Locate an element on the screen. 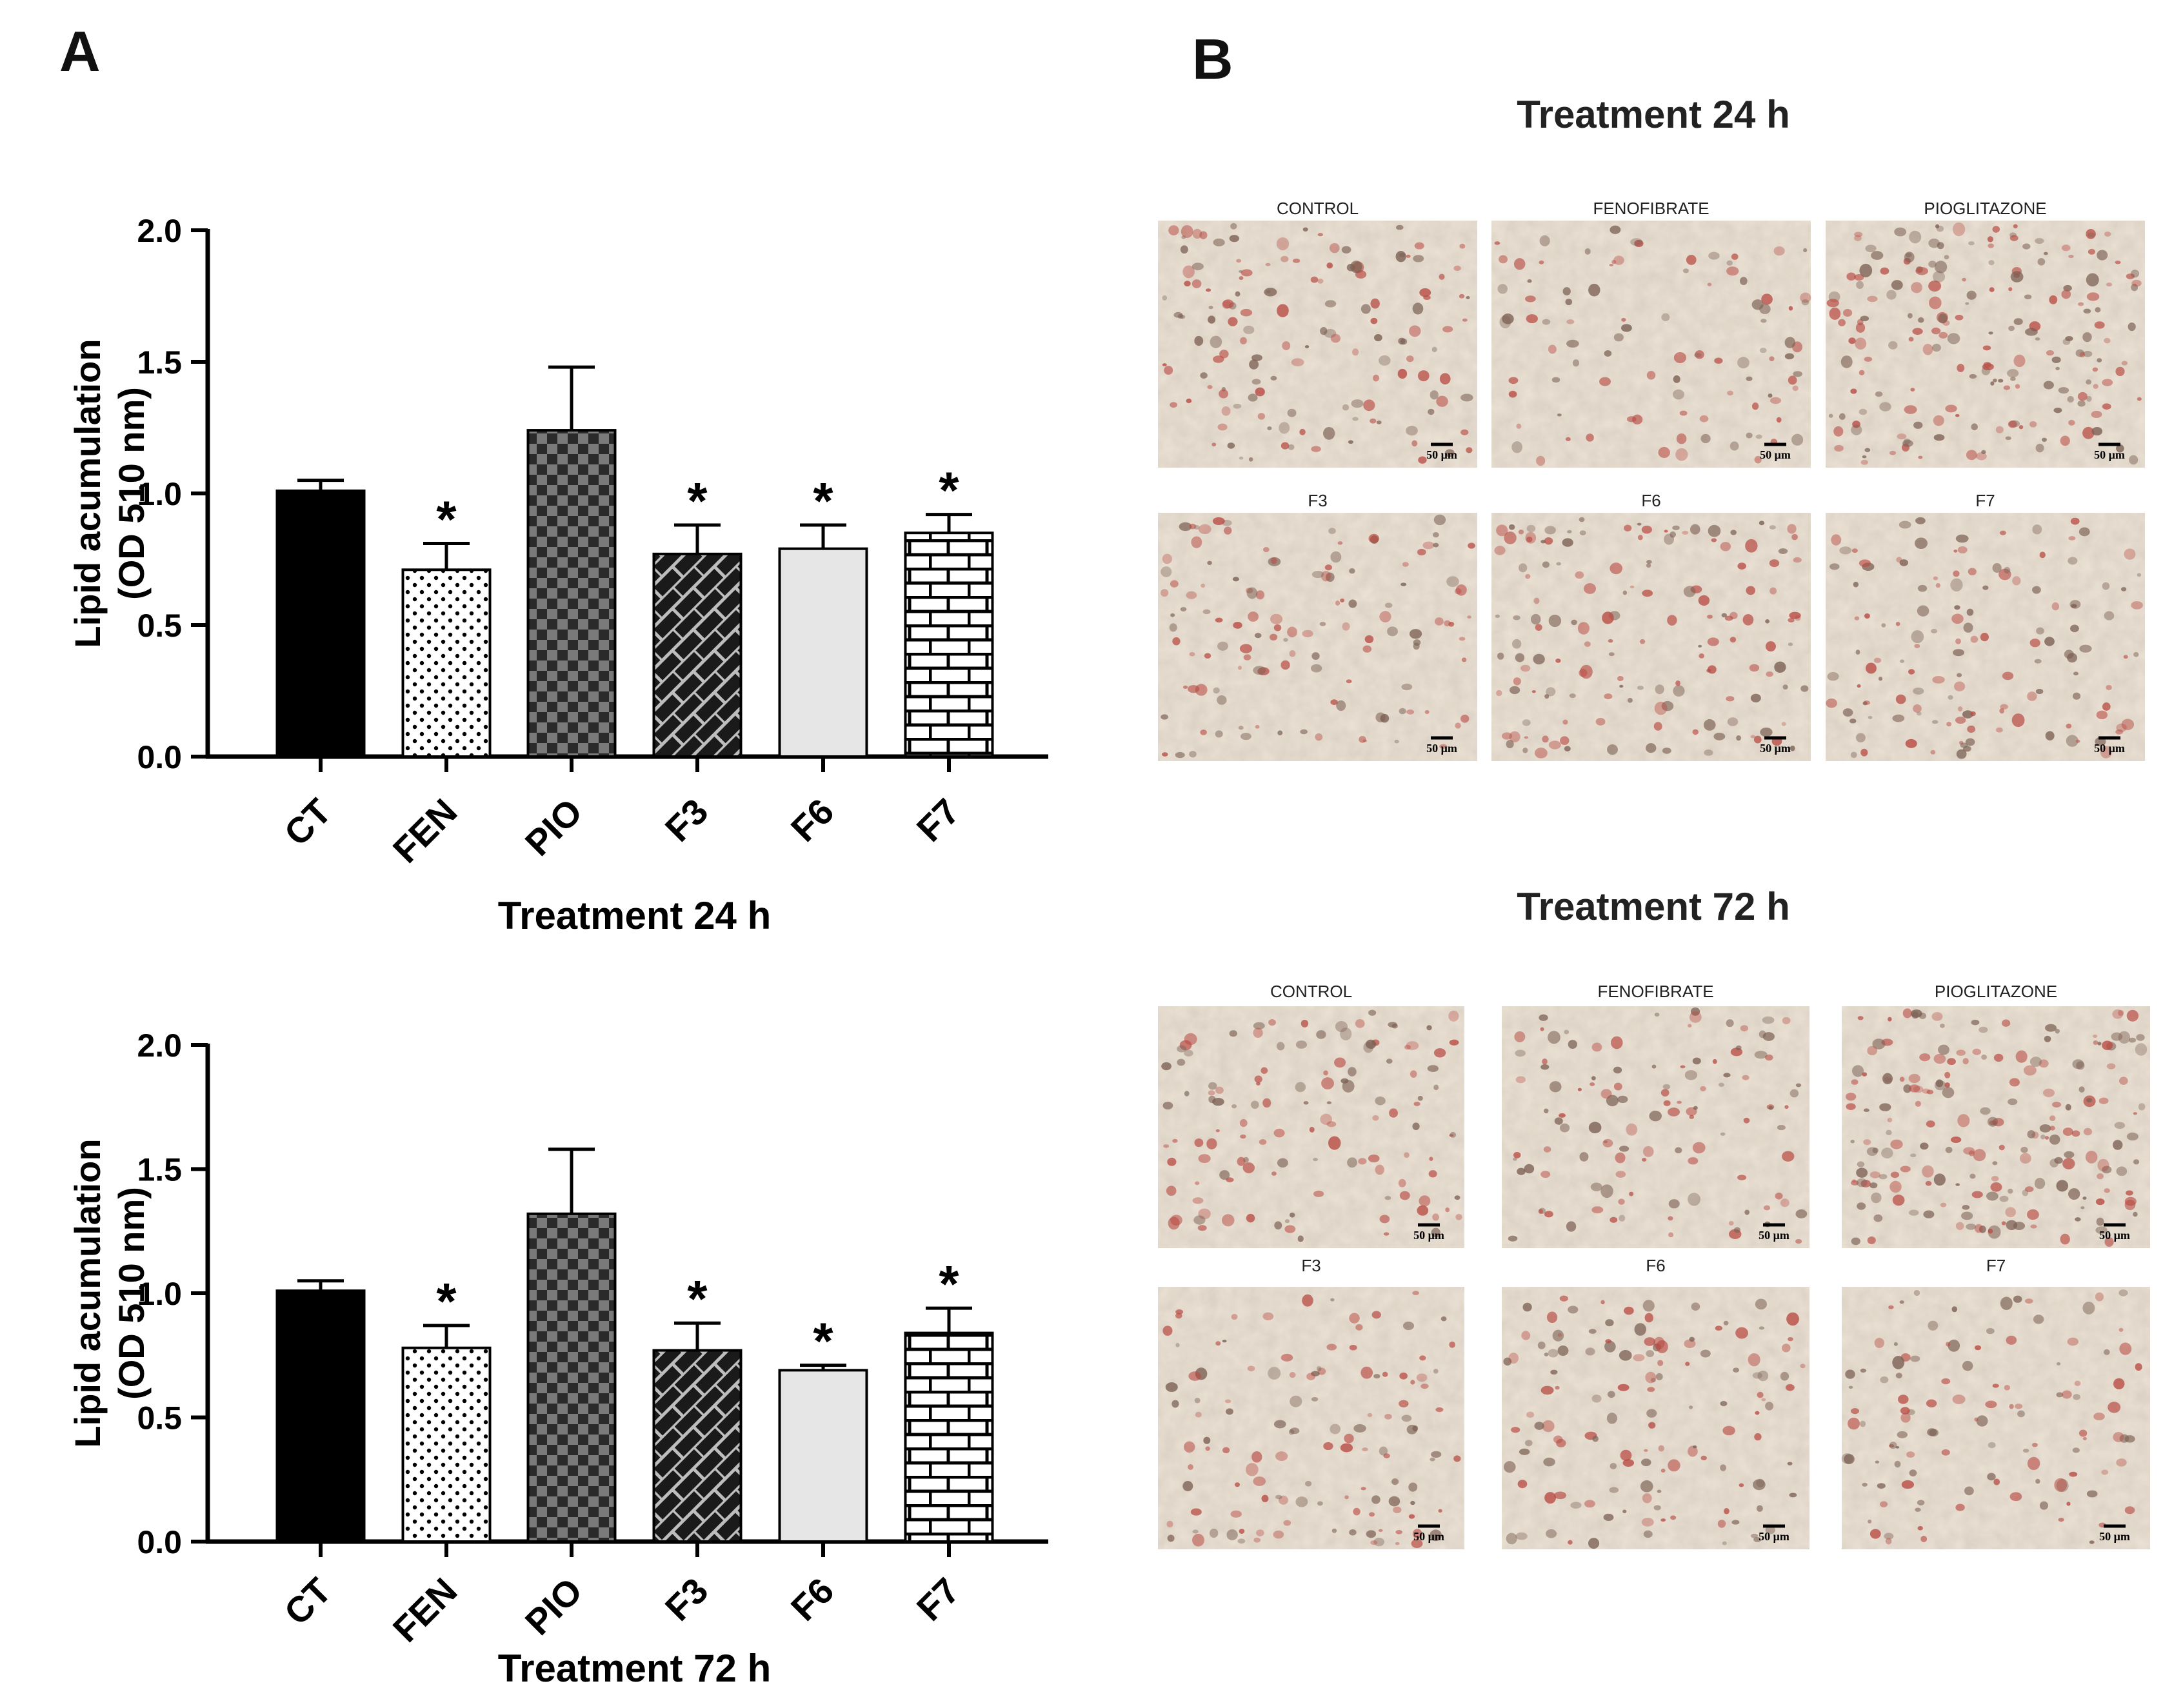 This screenshot has height=1708, width=2163. micrograph-f7: F7 50 μm is located at coordinates (1985, 626).